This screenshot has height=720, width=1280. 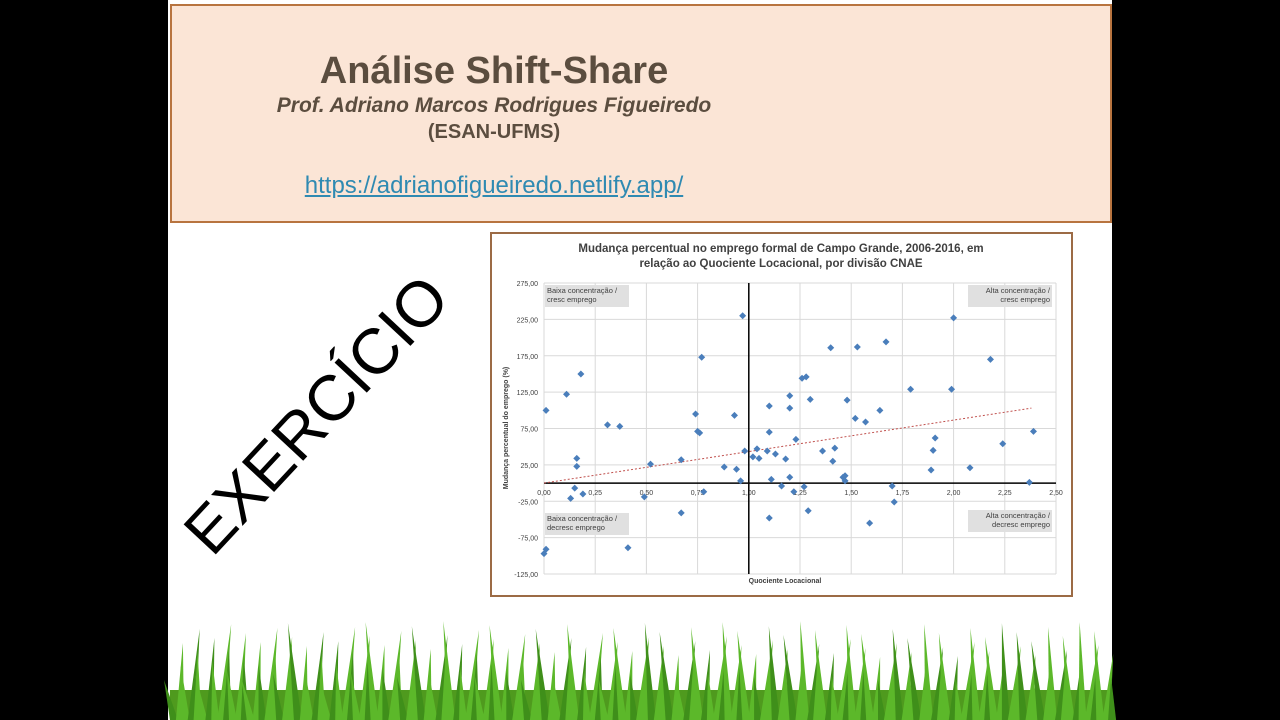 I want to click on y-tick-label: 275,00, so click(x=528, y=284).